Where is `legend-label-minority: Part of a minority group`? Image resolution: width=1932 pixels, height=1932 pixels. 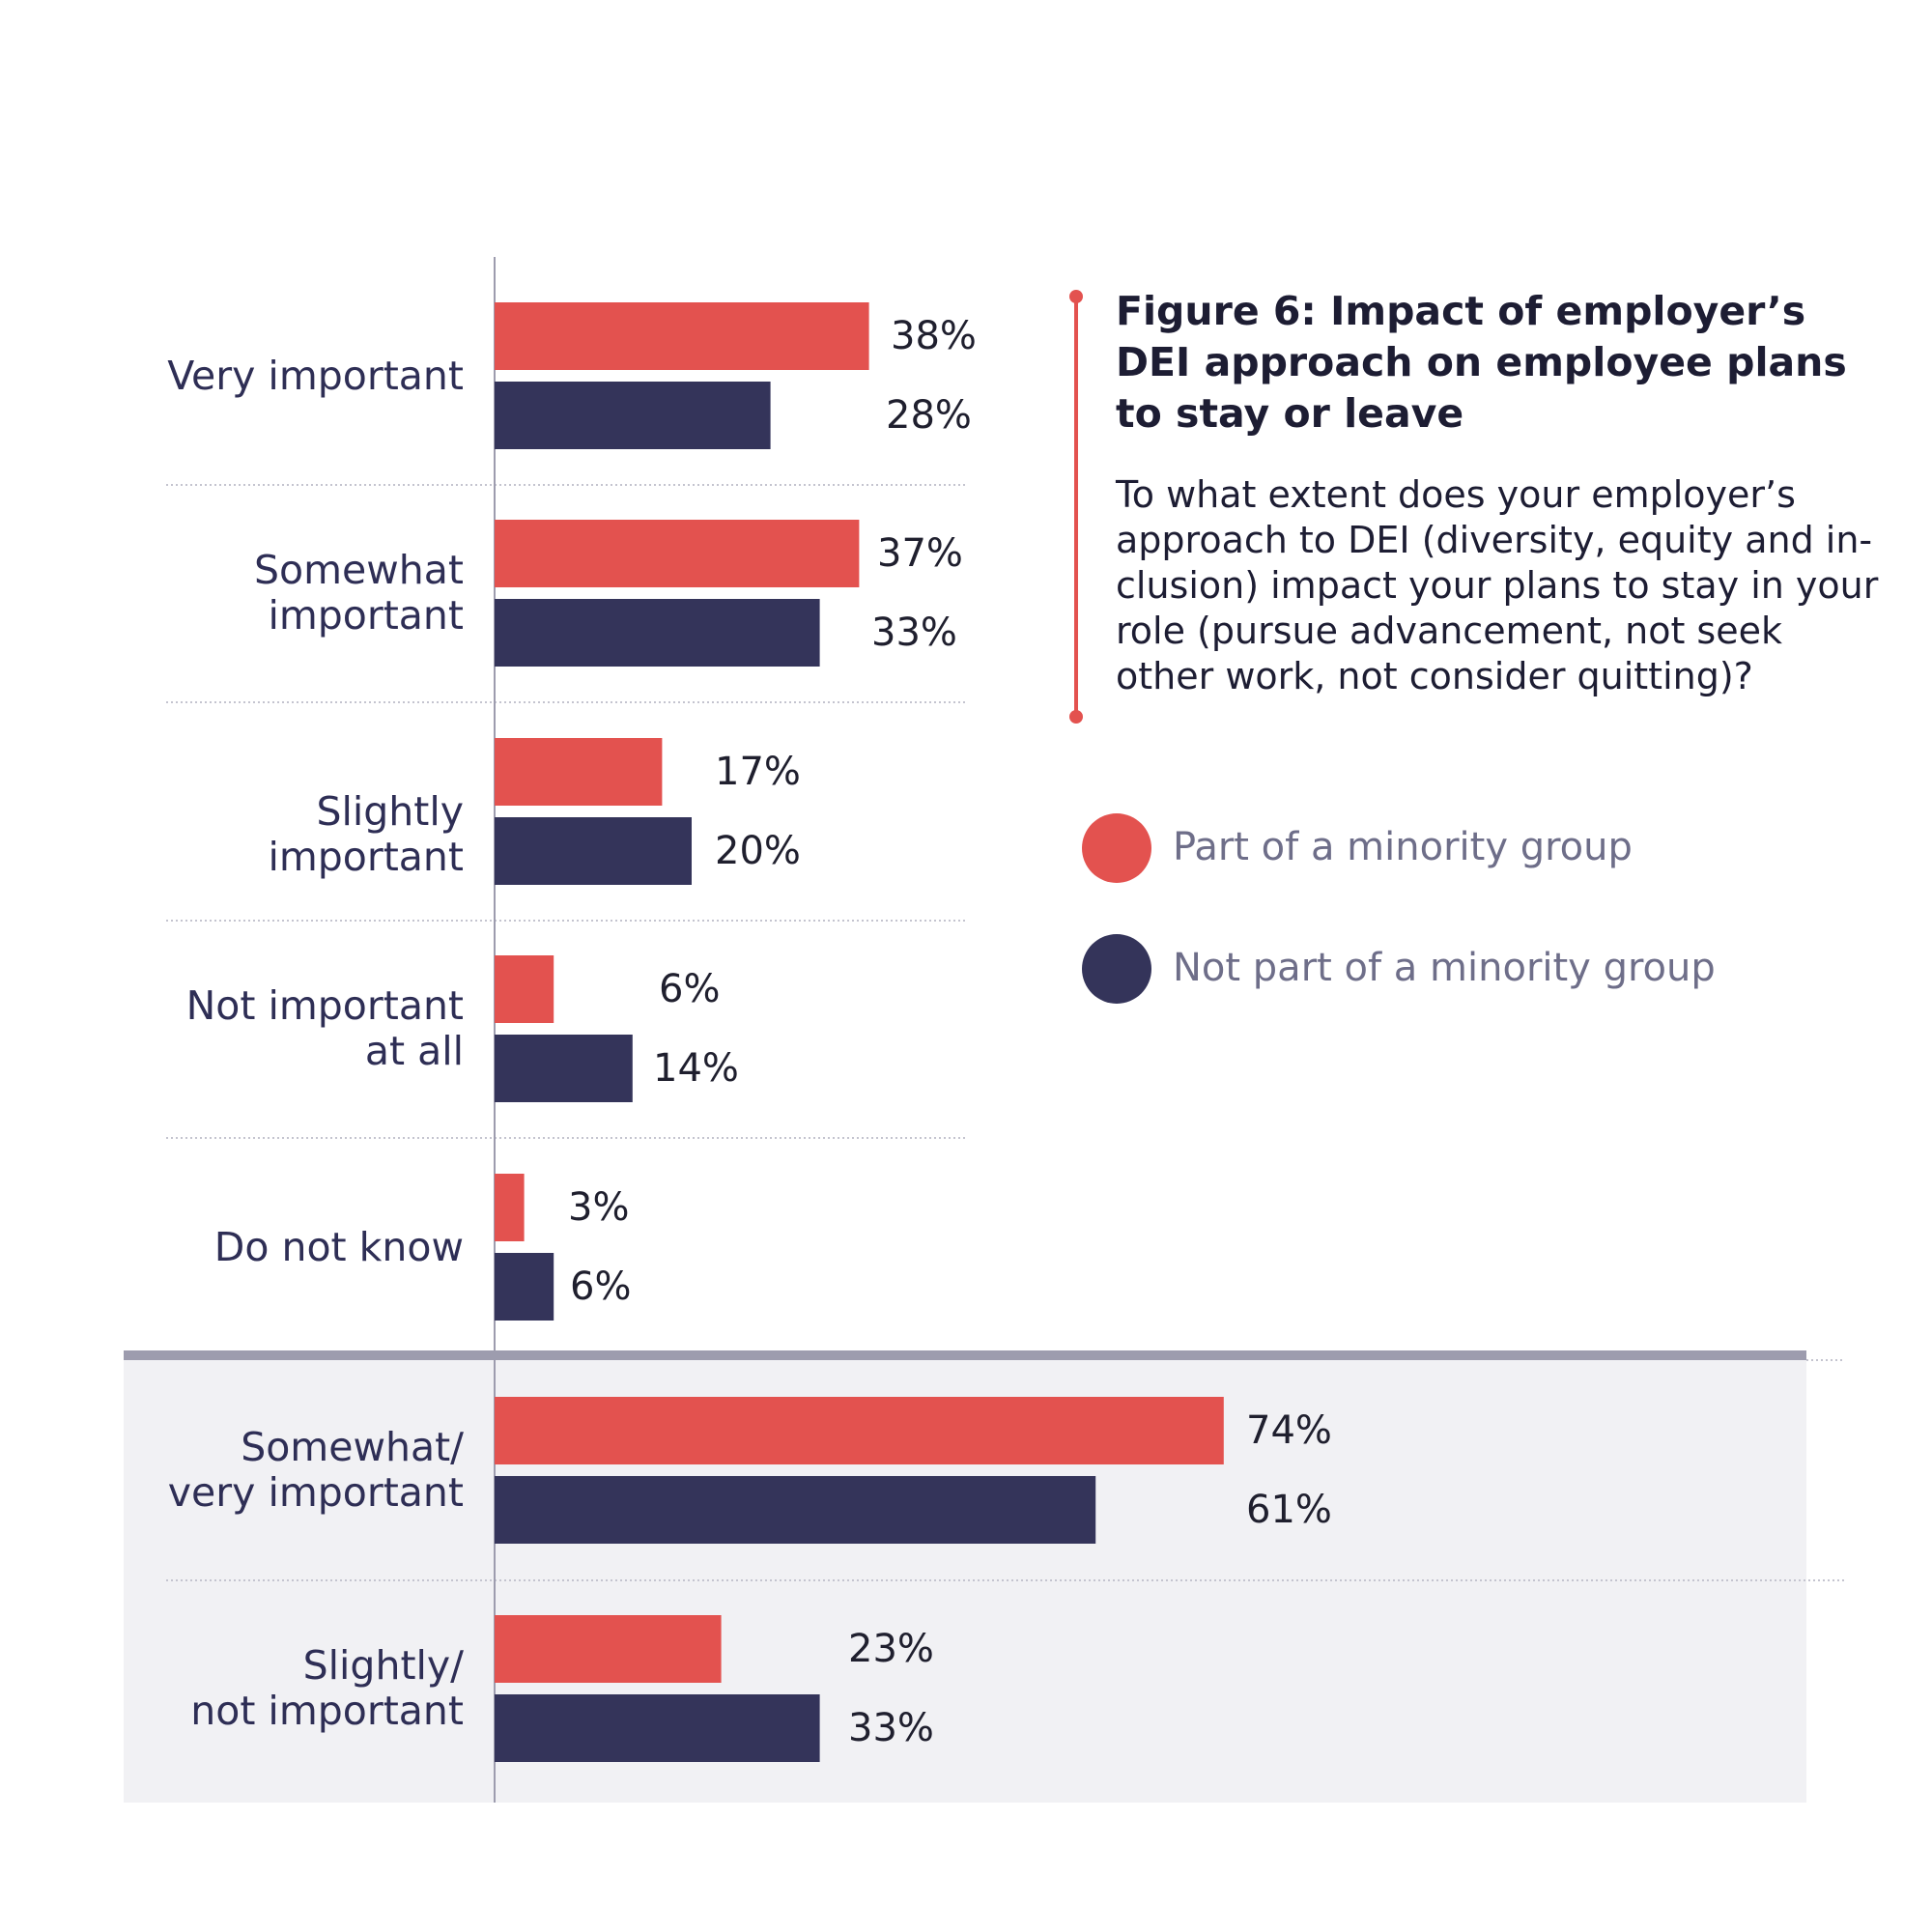
legend-label-minority: Part of a minority group is located at coordinates (1403, 847).